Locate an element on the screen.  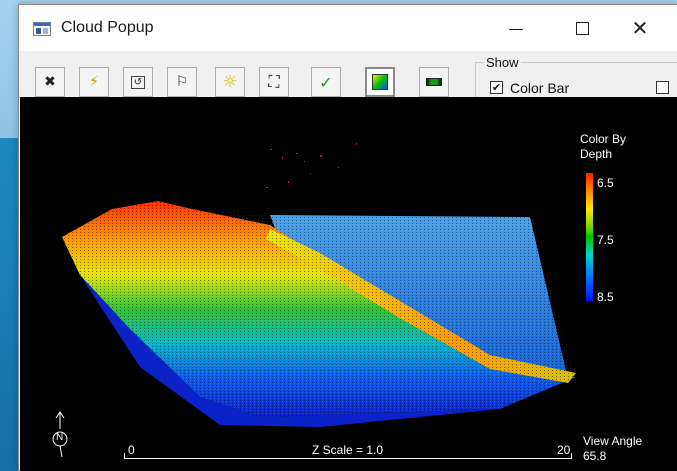
maximize-icon is located at coordinates (582, 28).